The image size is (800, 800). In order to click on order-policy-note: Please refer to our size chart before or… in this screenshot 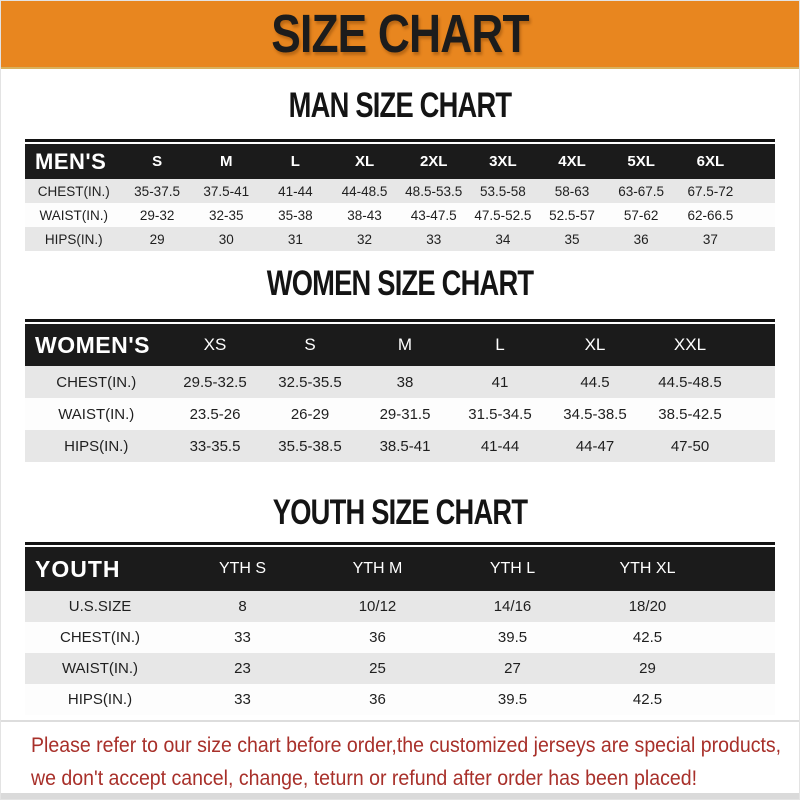, I will do `click(400, 758)`.